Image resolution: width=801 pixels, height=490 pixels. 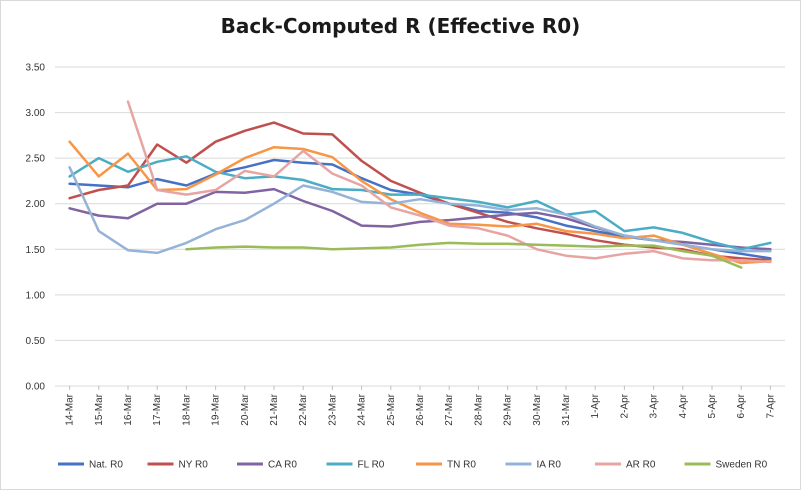 What do you see at coordinates (36, 387) in the screenshot?
I see `y-tick-label: 0.00` at bounding box center [36, 387].